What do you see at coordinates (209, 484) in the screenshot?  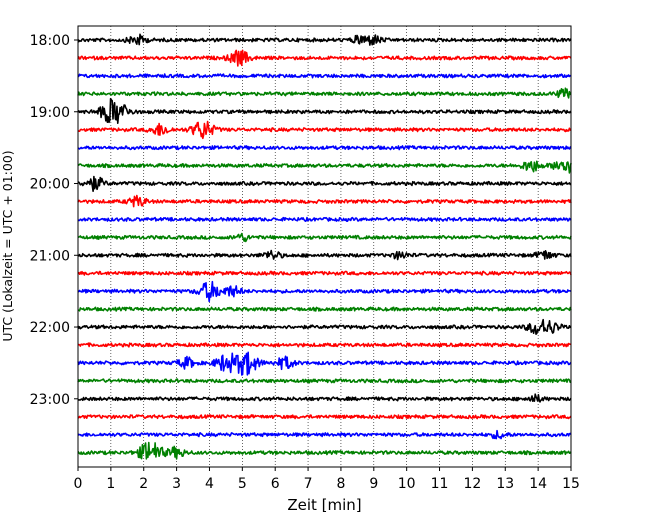 I see `x-tick-label: 4` at bounding box center [209, 484].